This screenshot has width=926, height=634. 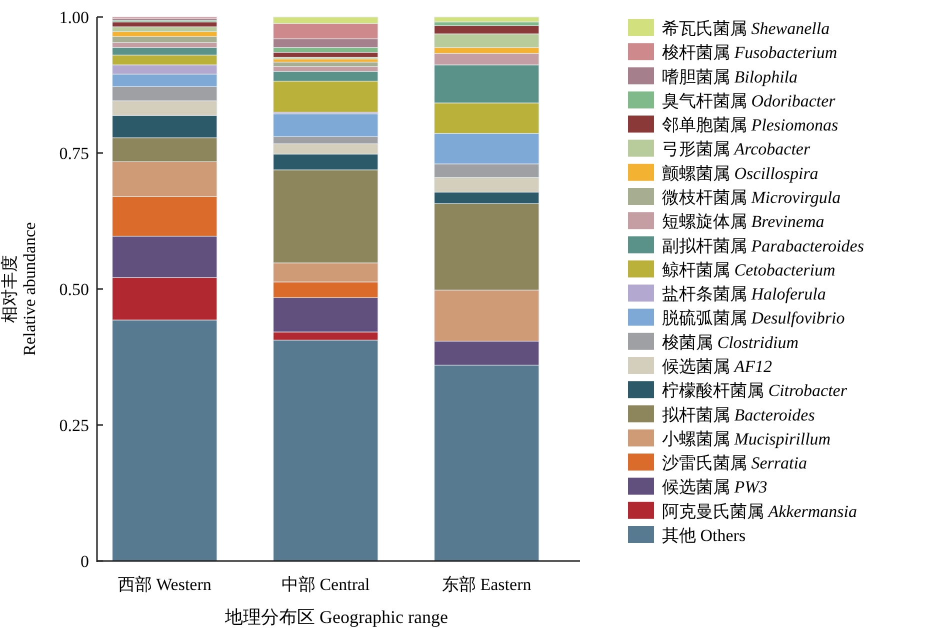 What do you see at coordinates (760, 511) in the screenshot?
I see `legend-label: 阿克曼氏菌属 Akkermansia` at bounding box center [760, 511].